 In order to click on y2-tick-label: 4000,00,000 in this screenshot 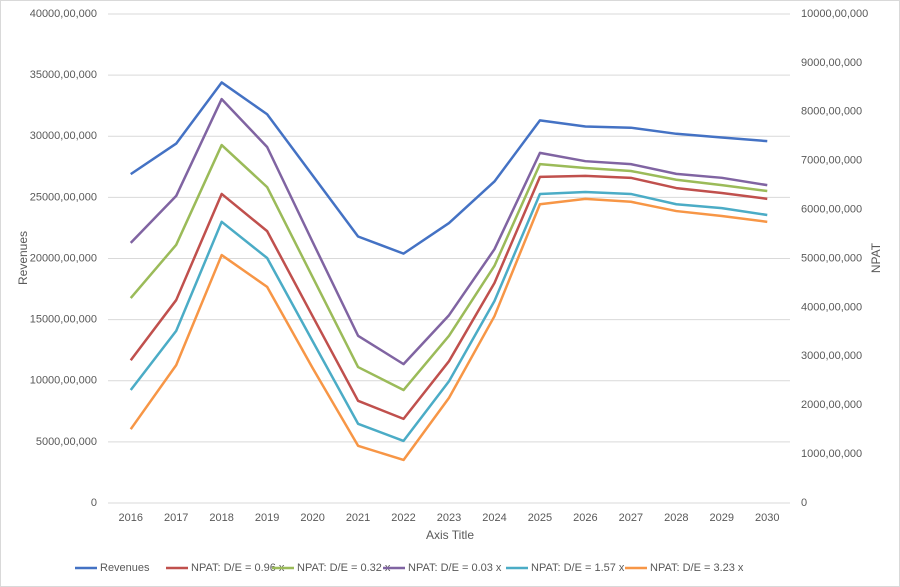, I will do `click(831, 307)`.